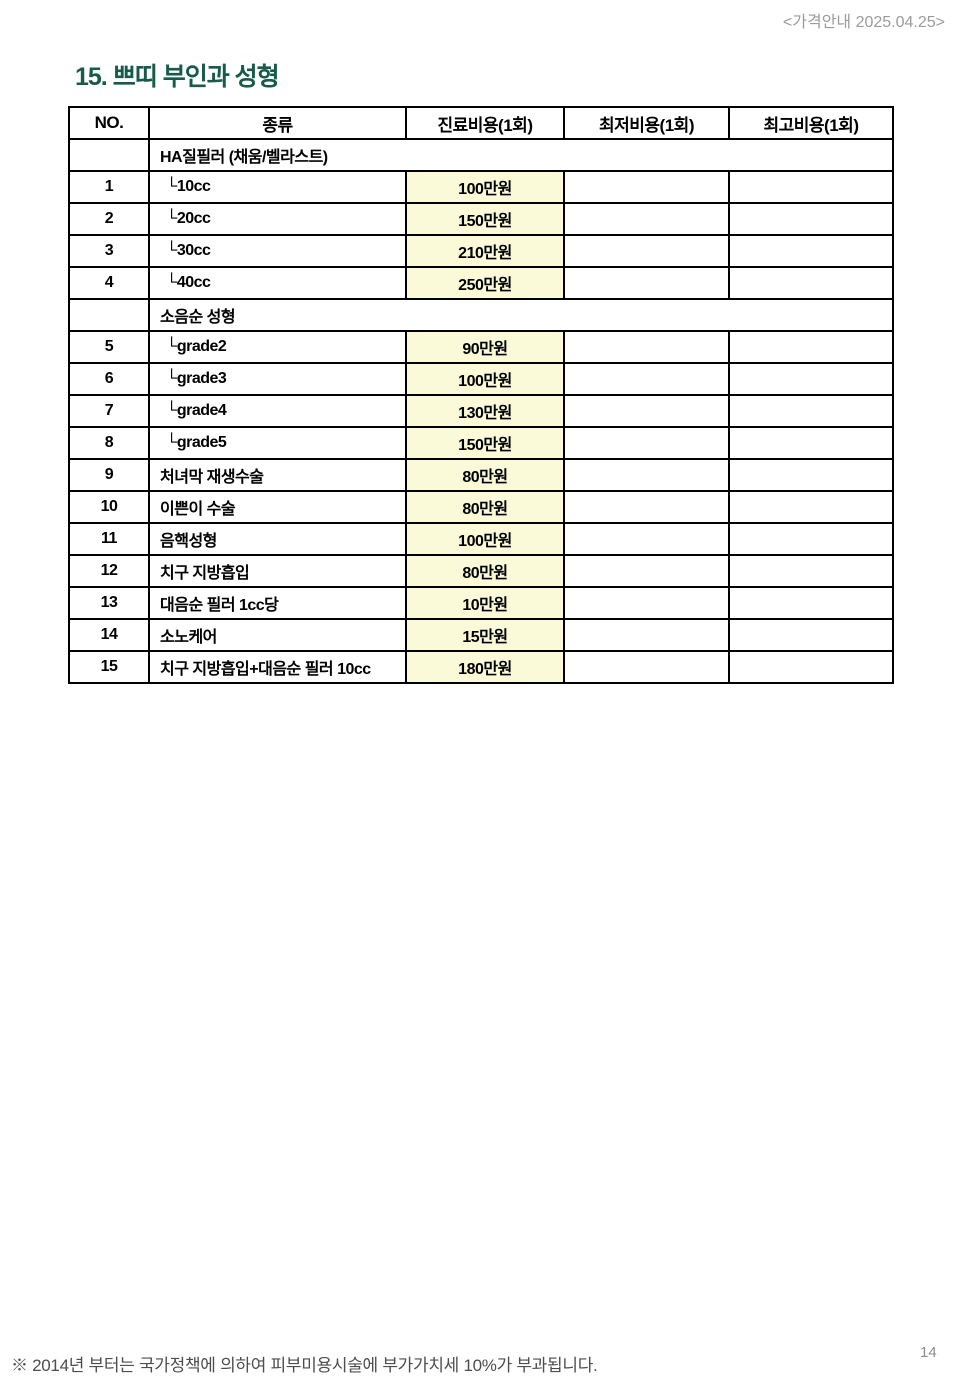 The width and height of the screenshot is (960, 1387). Describe the element at coordinates (277, 507) in the screenshot. I see `item-label-cell: 이쁜이 수술` at that location.